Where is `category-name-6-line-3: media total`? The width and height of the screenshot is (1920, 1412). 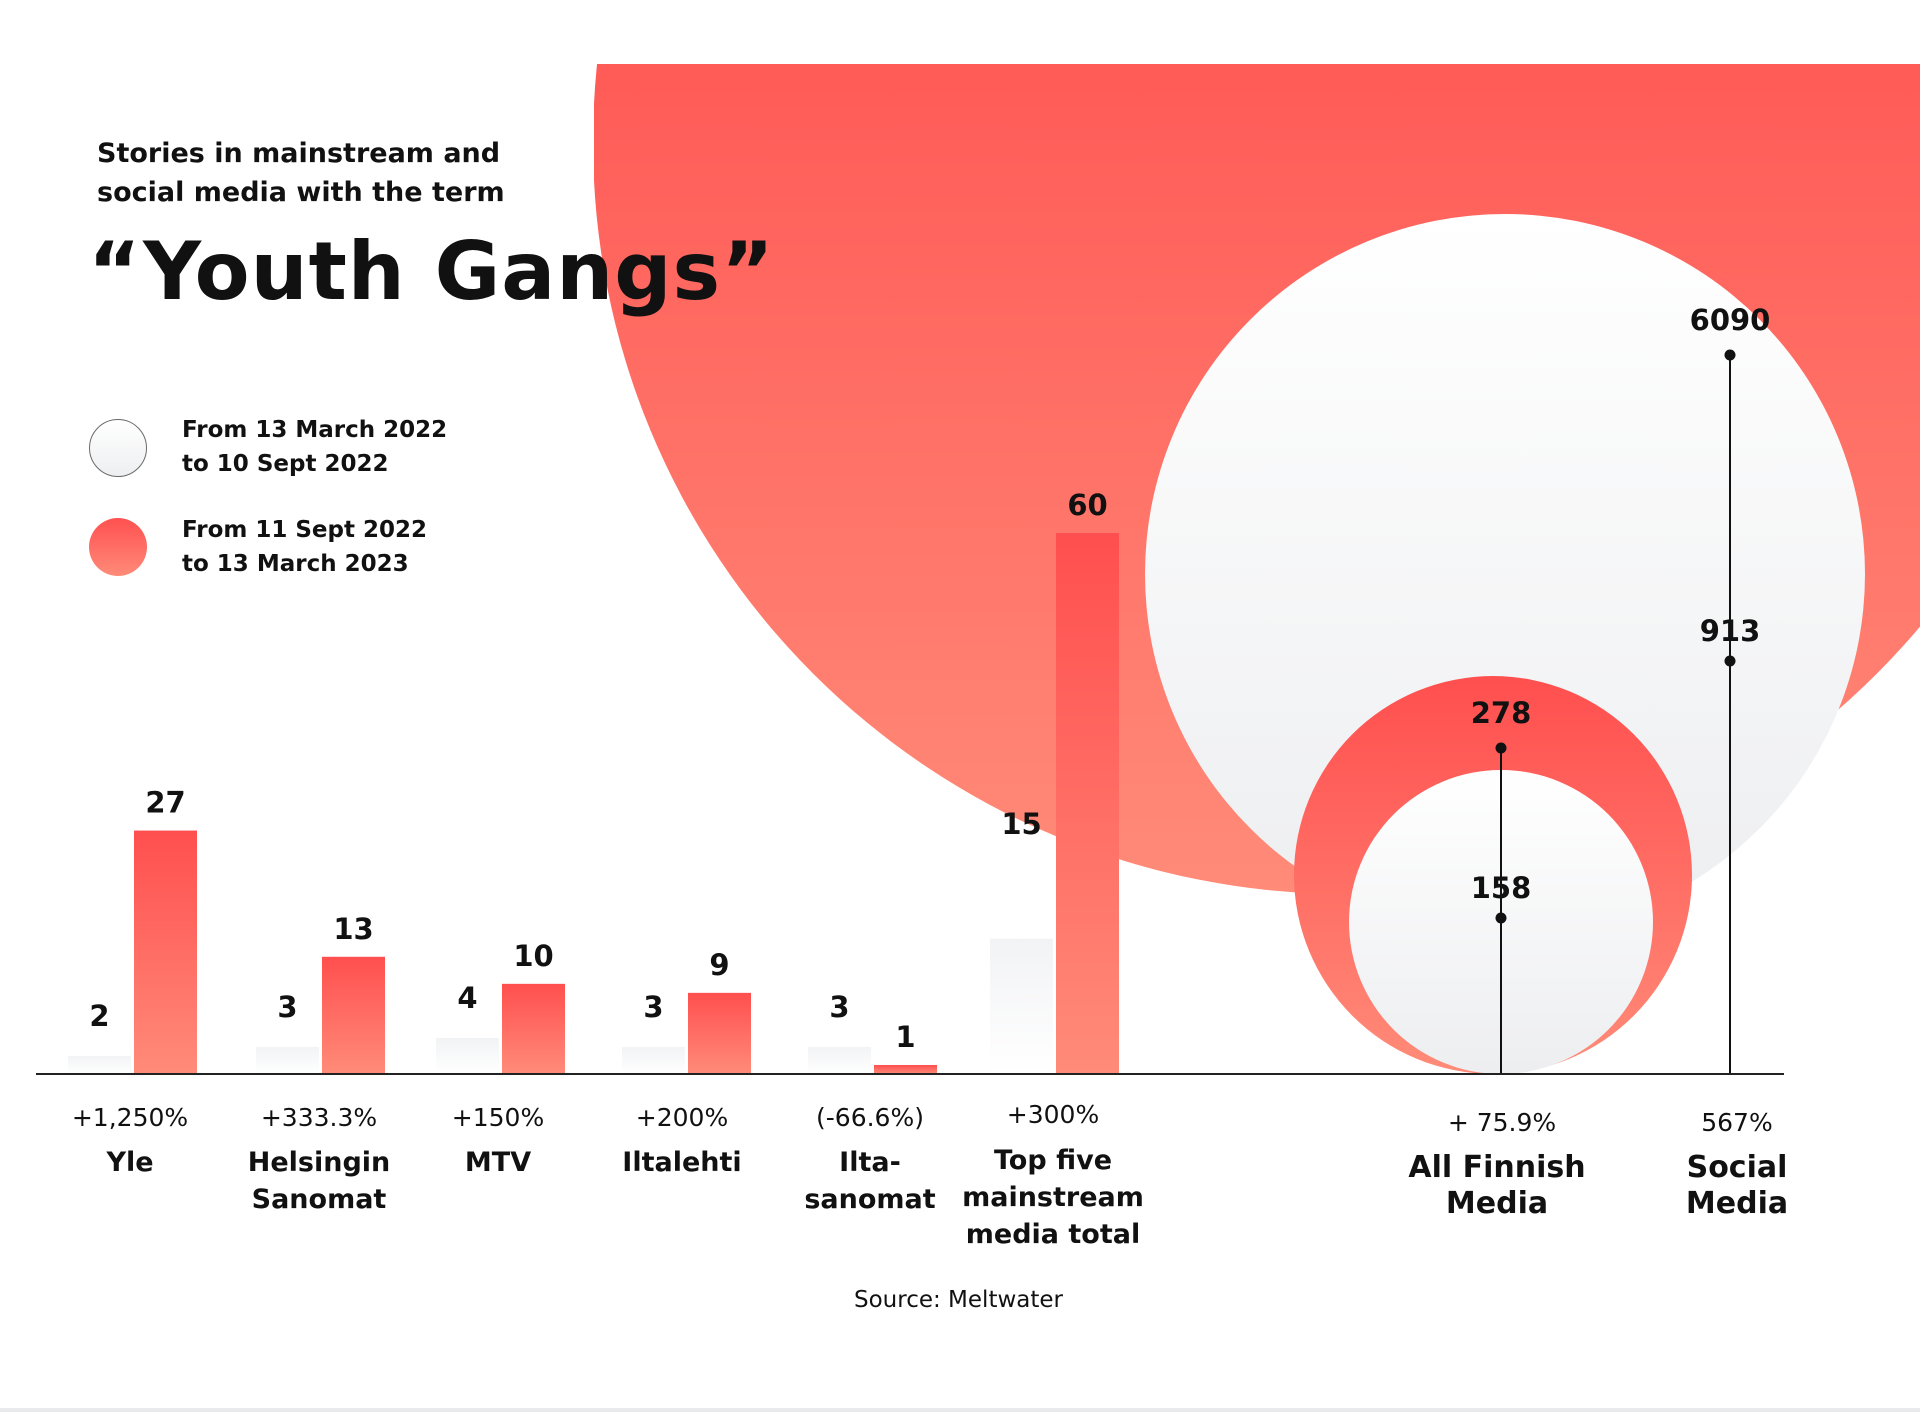 category-name-6-line-3: media total is located at coordinates (1053, 1234).